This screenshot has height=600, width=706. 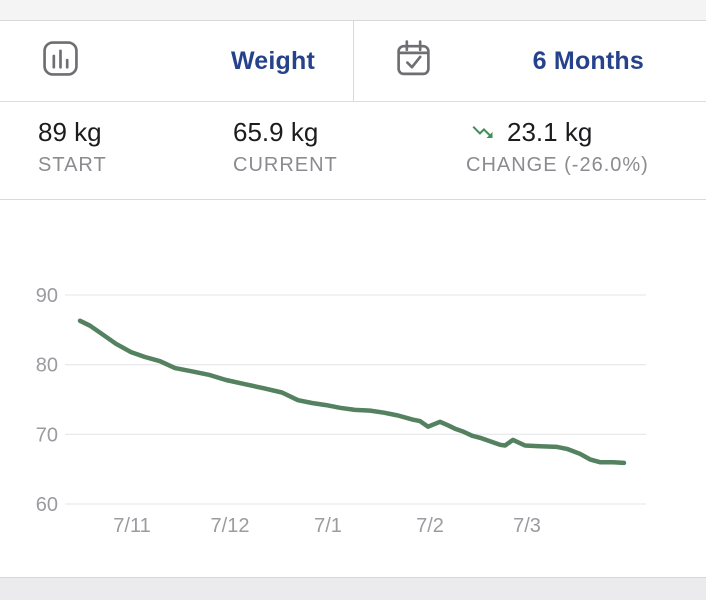 What do you see at coordinates (353, 588) in the screenshot?
I see `bottom-inset-strip` at bounding box center [353, 588].